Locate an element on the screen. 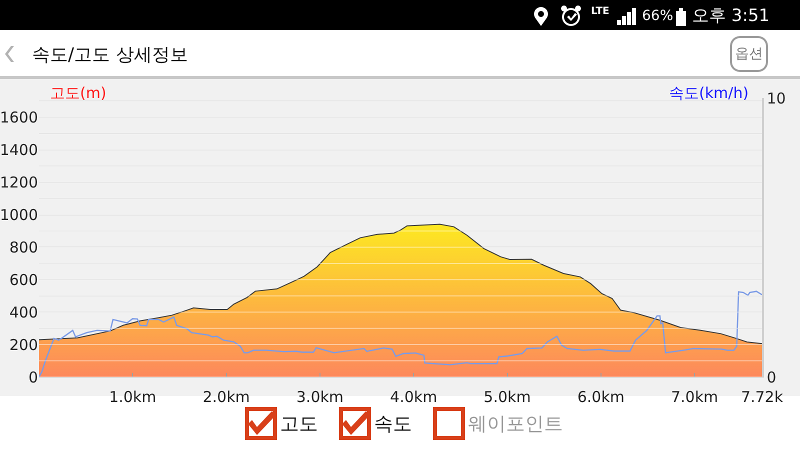  chart-title: 속도/고도 상세정보 is located at coordinates (110, 55).